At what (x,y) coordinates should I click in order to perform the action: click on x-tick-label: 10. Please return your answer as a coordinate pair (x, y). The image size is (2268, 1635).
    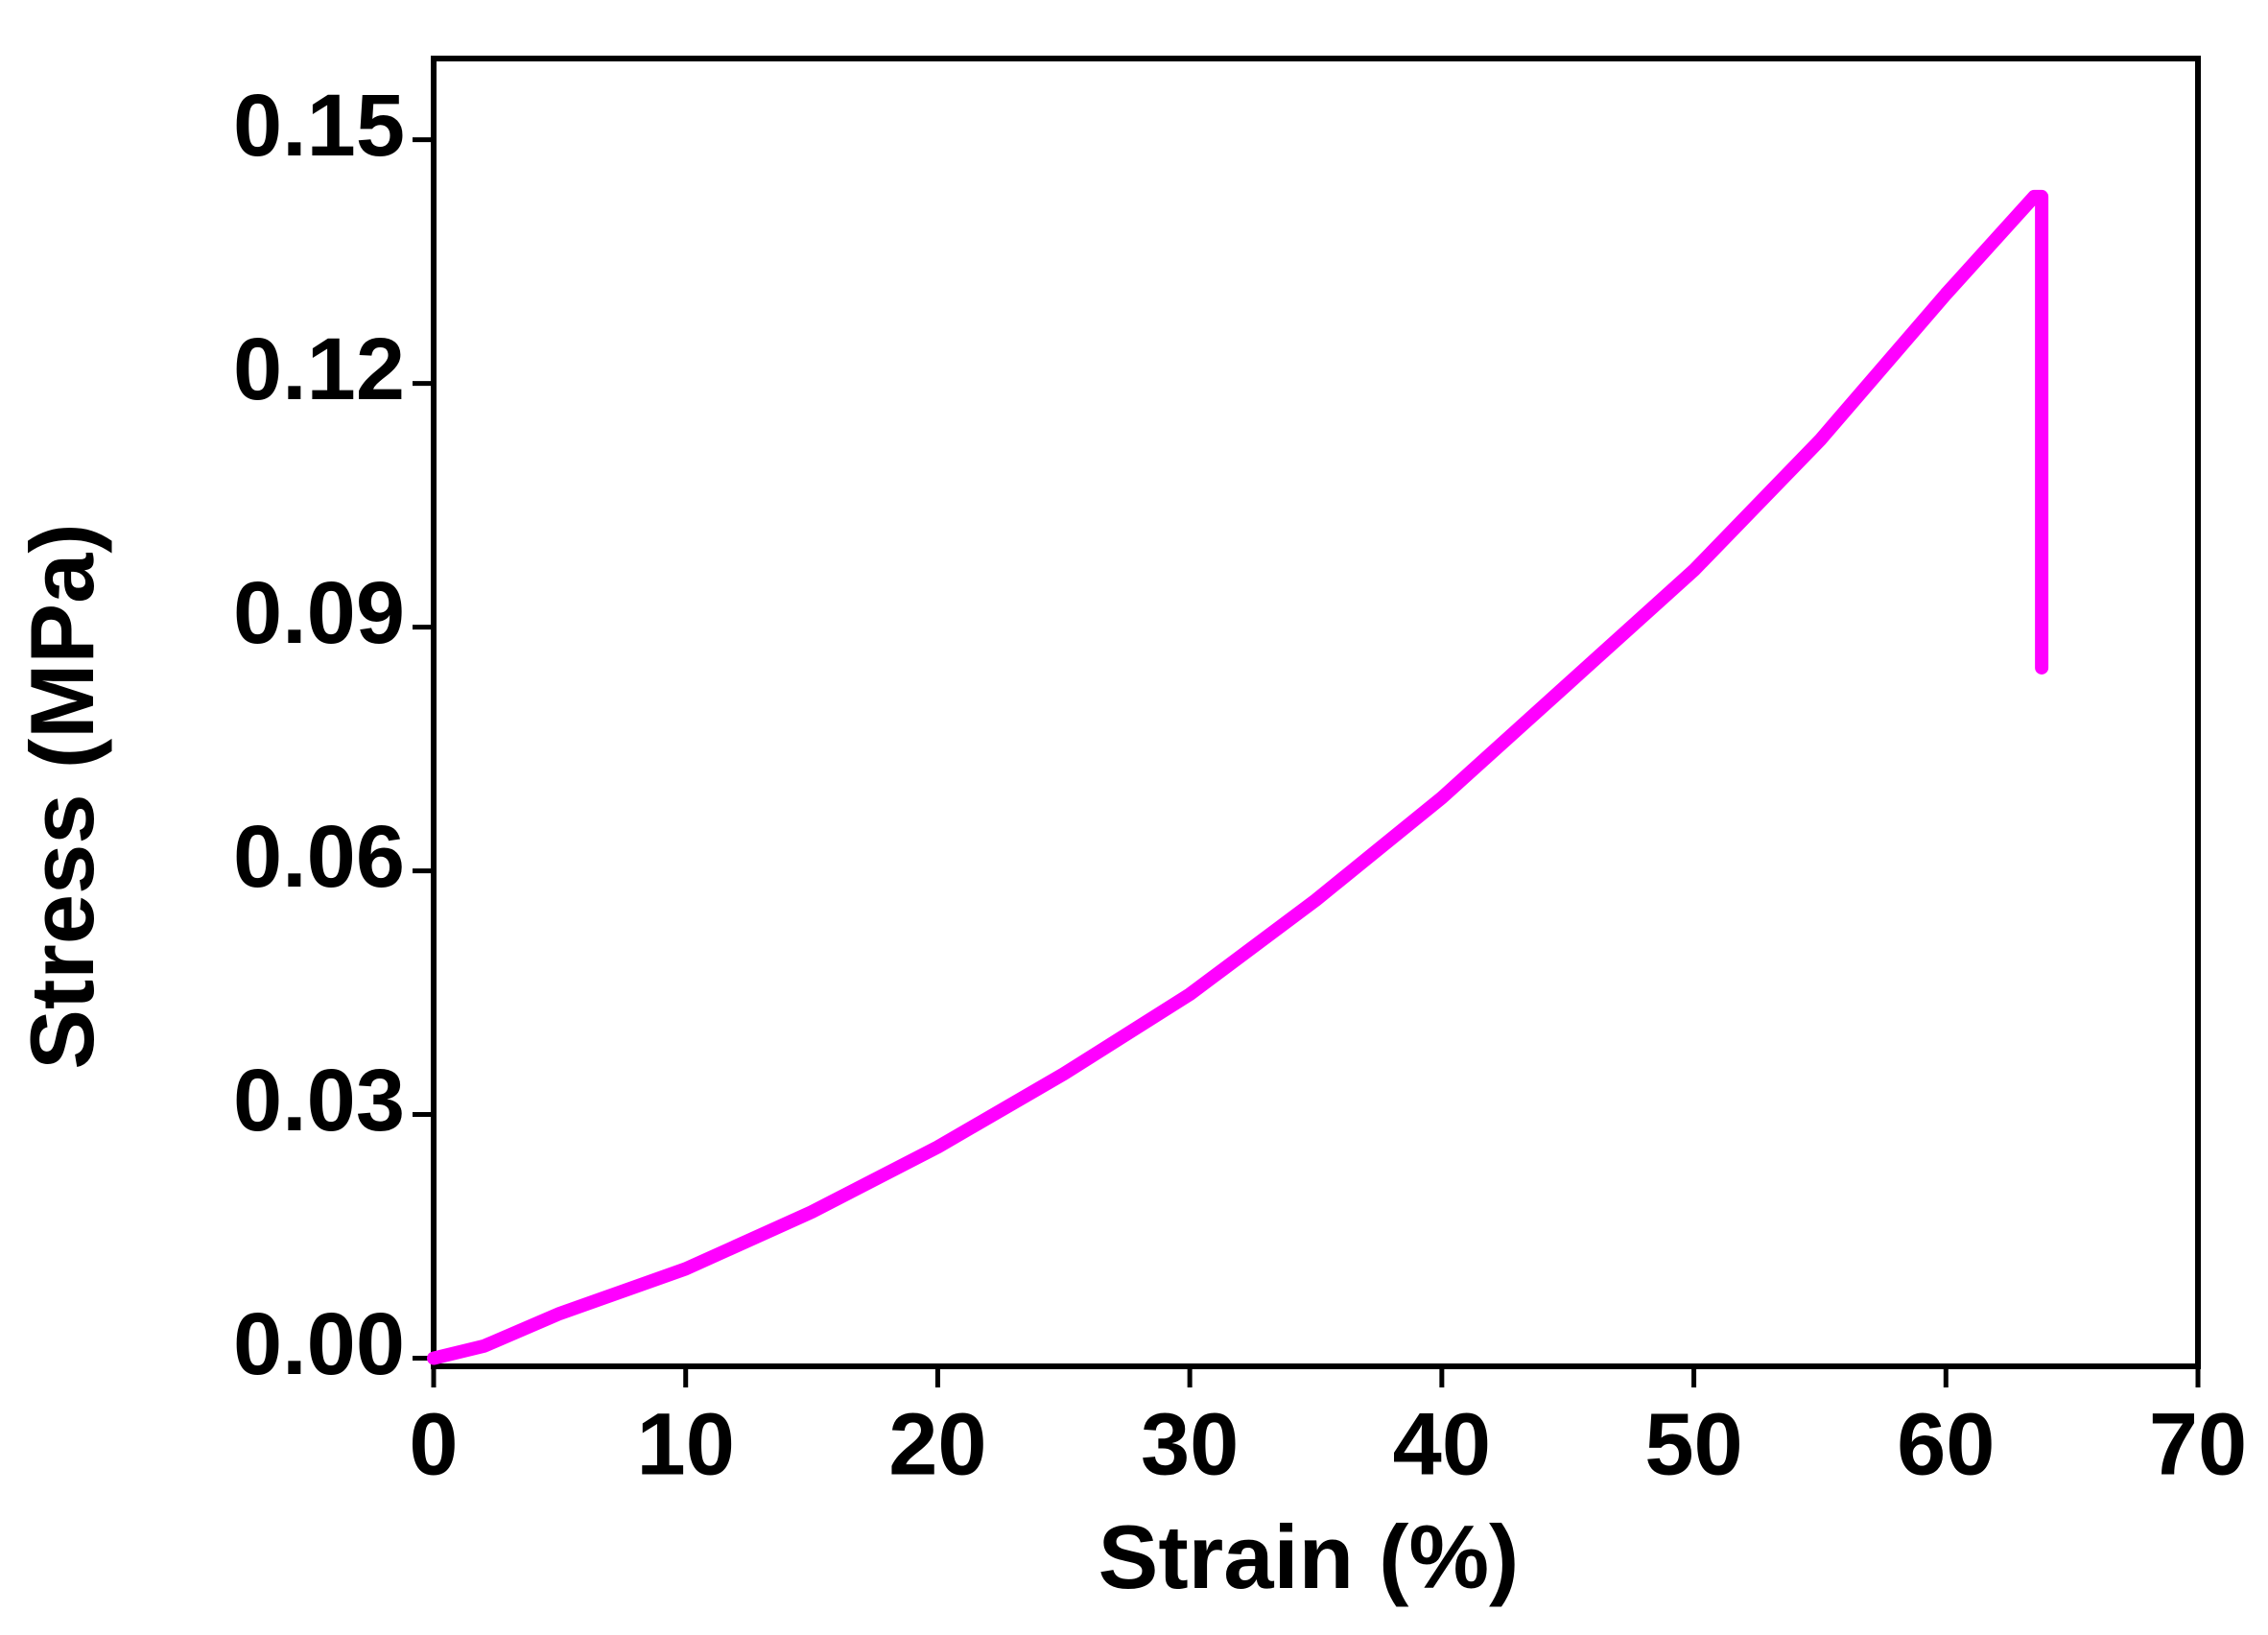
    Looking at the image, I should click on (686, 1444).